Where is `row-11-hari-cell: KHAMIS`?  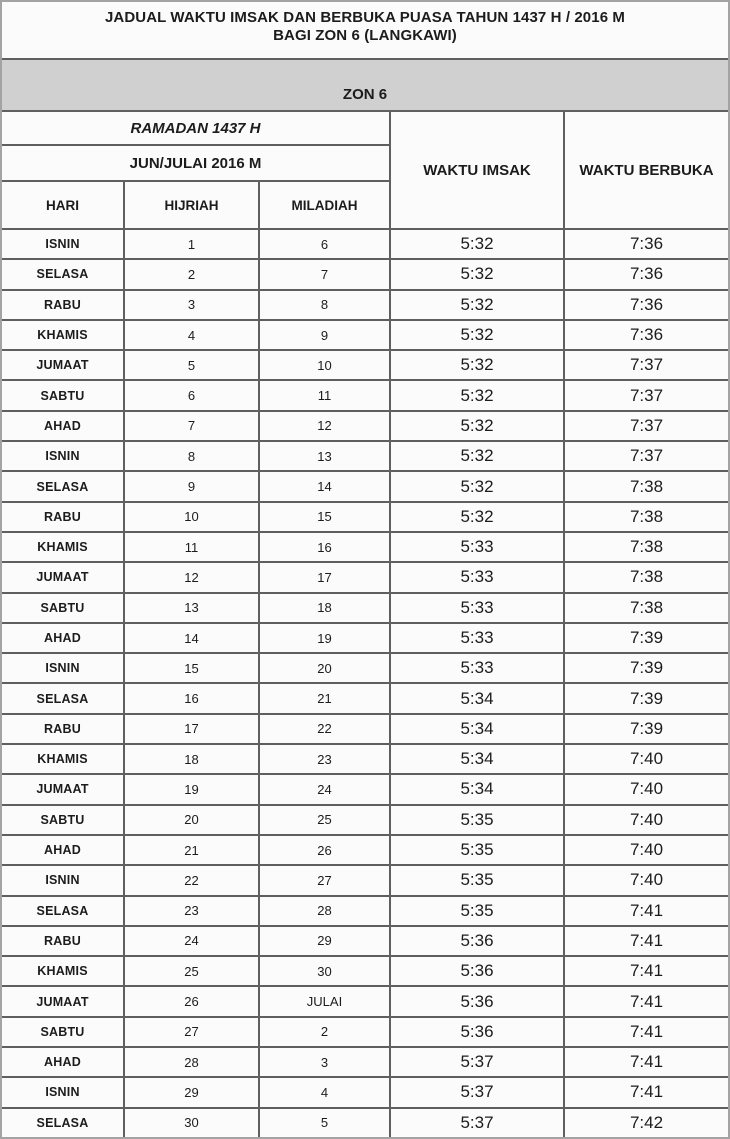 row-11-hari-cell: KHAMIS is located at coordinates (62, 547).